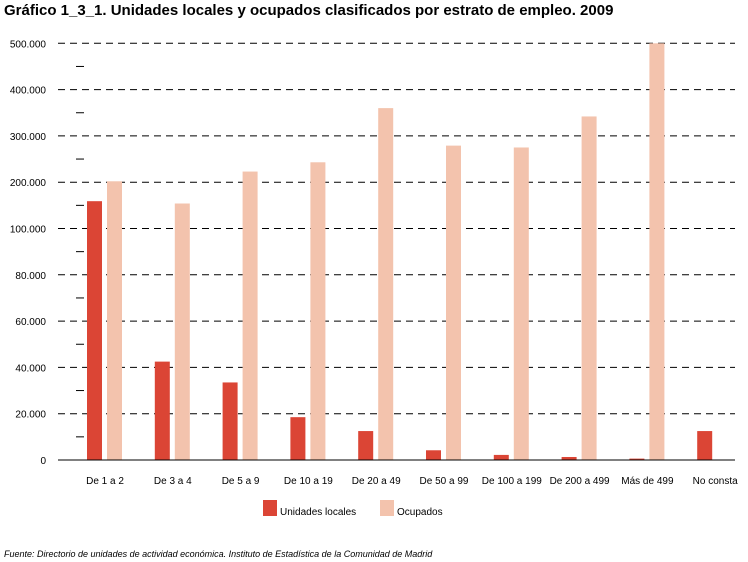 The width and height of the screenshot is (748, 562). I want to click on y-tick-label: 80.000, so click(30, 276).